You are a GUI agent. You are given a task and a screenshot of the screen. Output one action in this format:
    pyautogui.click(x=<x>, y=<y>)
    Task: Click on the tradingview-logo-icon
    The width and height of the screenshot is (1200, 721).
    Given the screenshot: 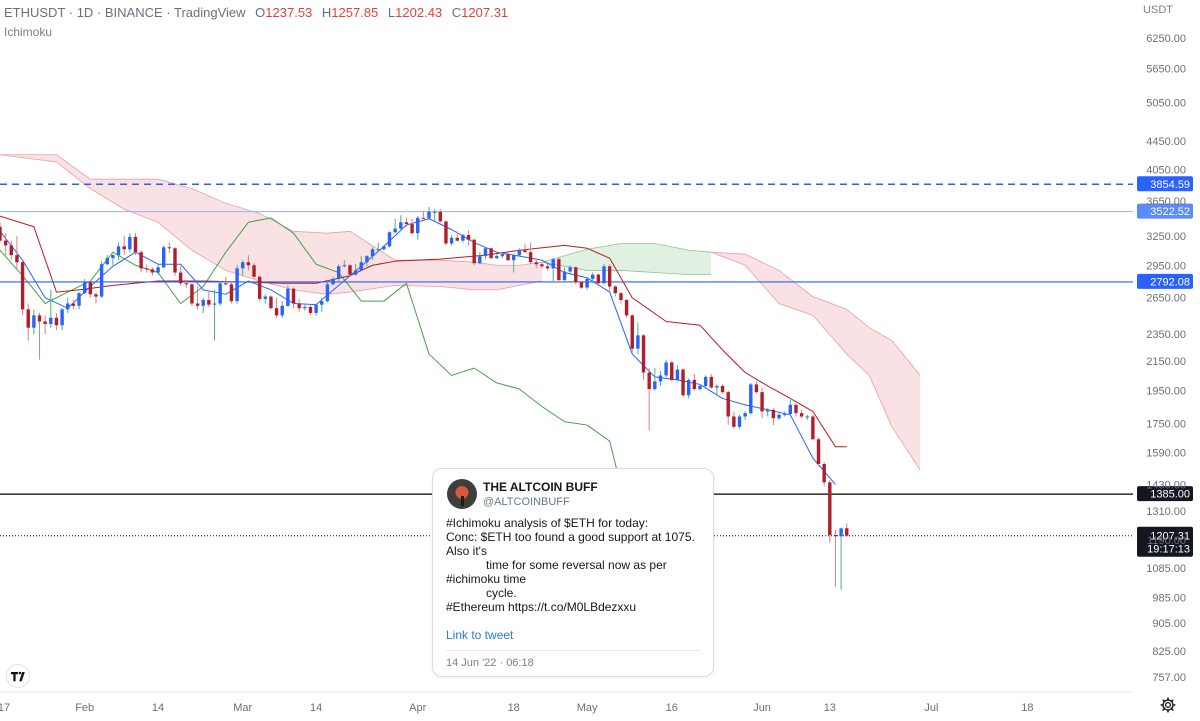 What is the action you would take?
    pyautogui.click(x=18, y=676)
    